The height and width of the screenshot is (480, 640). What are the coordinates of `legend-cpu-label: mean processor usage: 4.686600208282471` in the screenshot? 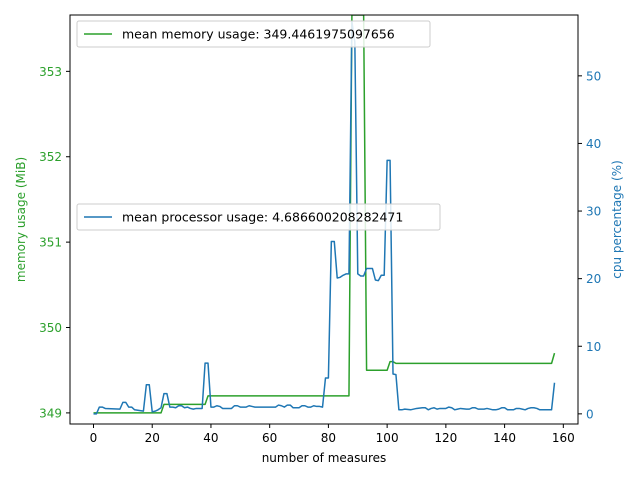 It's located at (262, 217).